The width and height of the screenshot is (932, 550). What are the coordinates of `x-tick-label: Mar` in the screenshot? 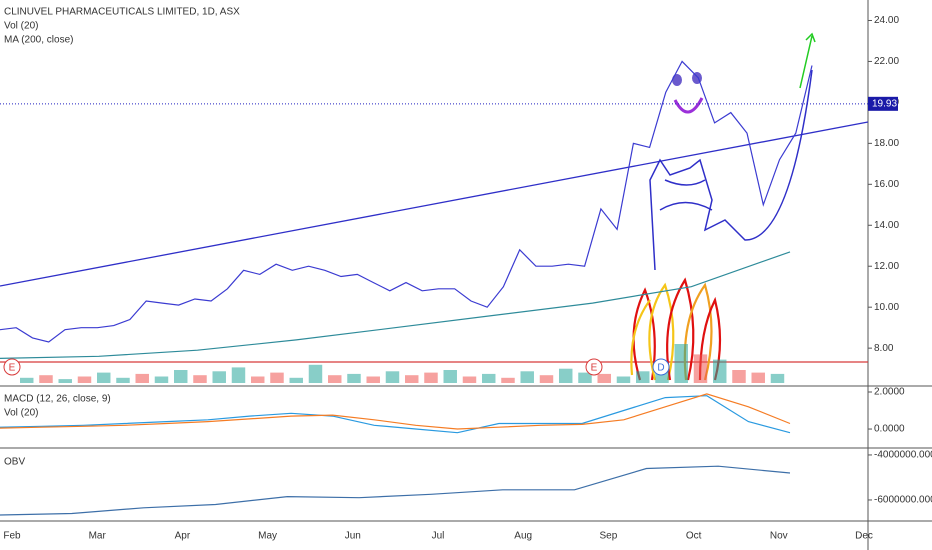 It's located at (98, 536).